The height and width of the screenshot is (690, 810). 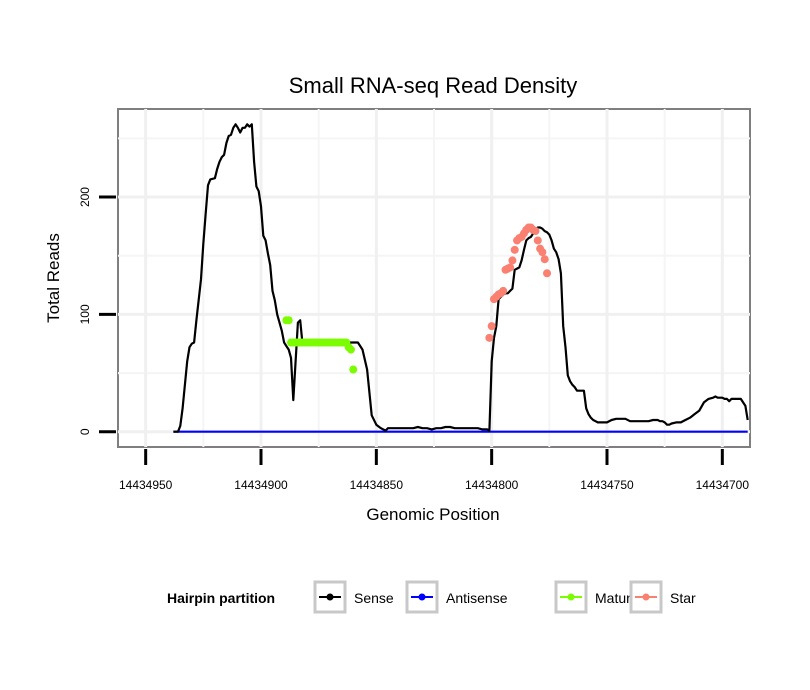 I want to click on chart-title: Small RNA-seq Read Density, so click(x=433, y=85).